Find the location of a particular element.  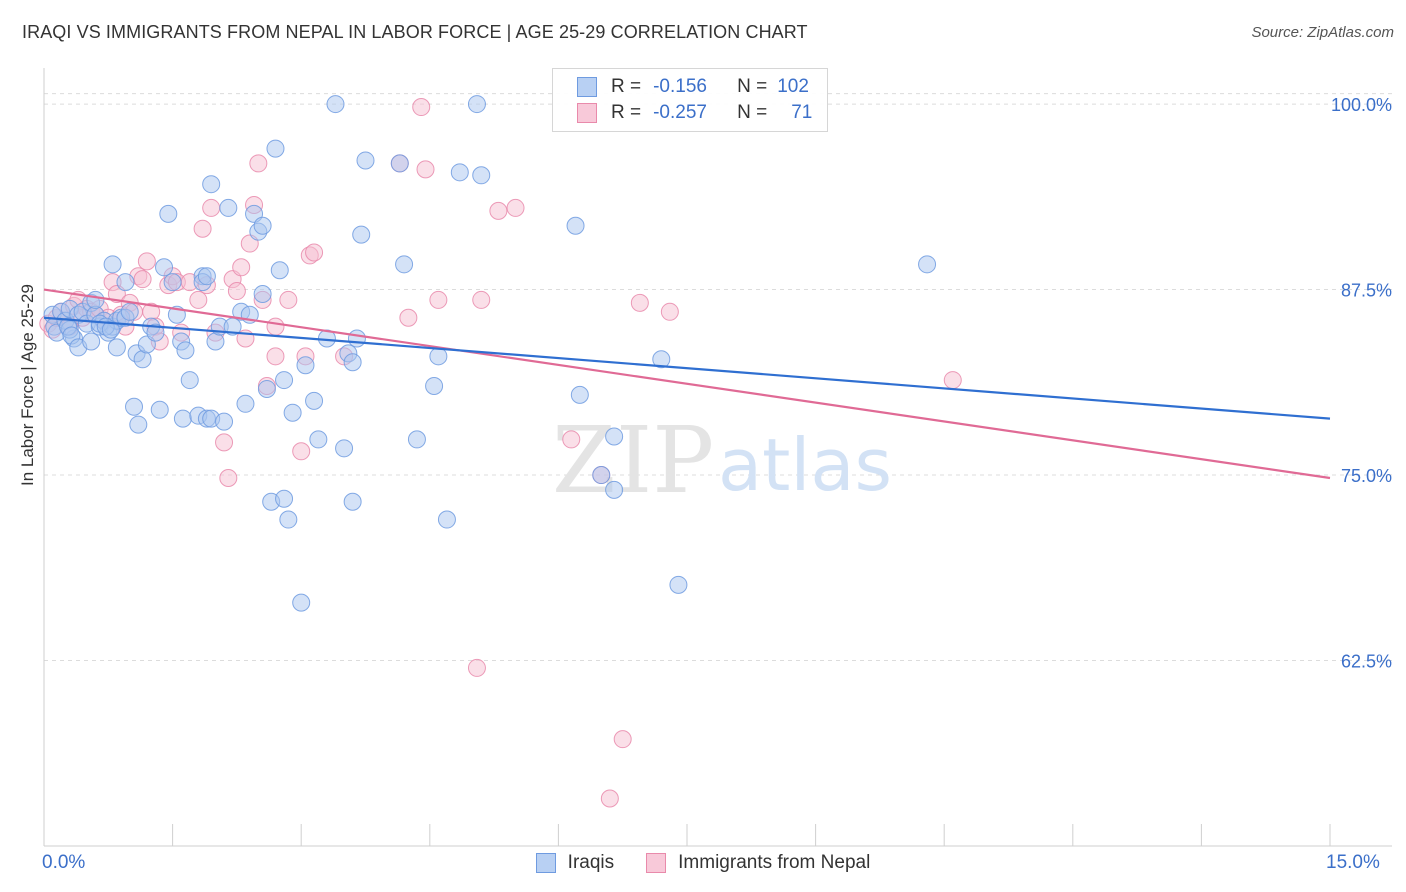

legend-r-label: R = is located at coordinates (626, 86).